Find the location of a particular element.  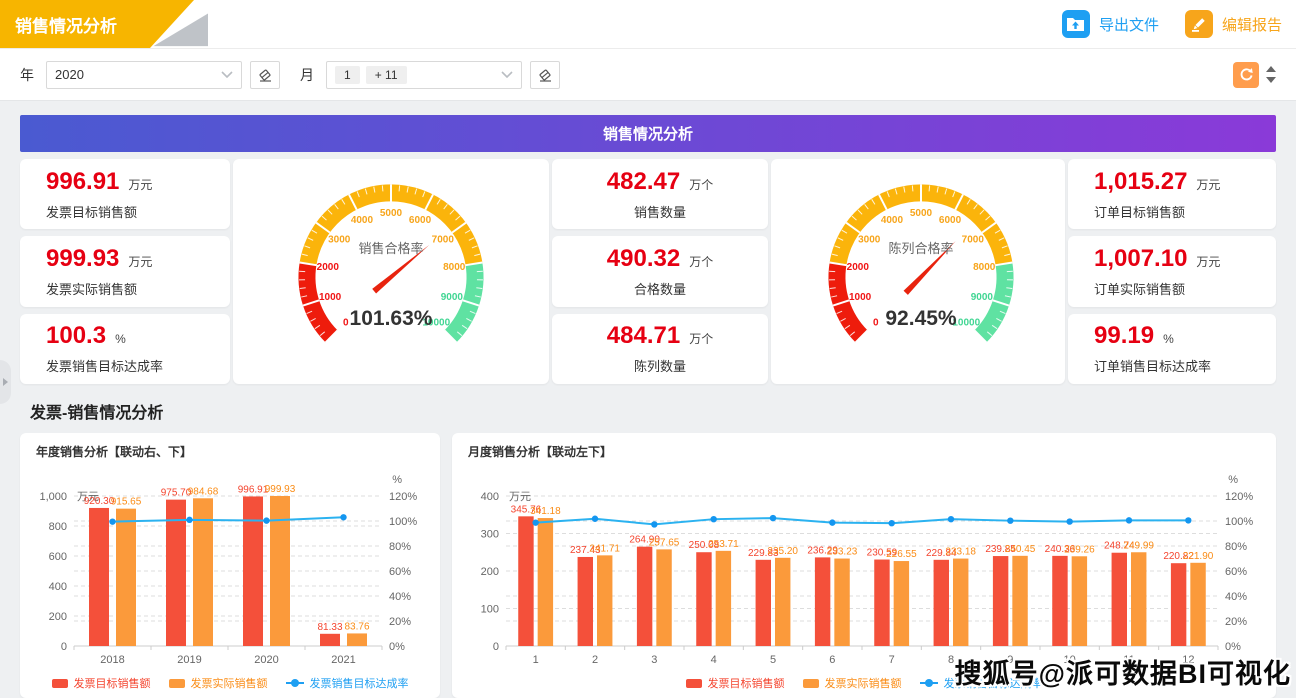

month-select: 1 + 11 is located at coordinates (424, 75).